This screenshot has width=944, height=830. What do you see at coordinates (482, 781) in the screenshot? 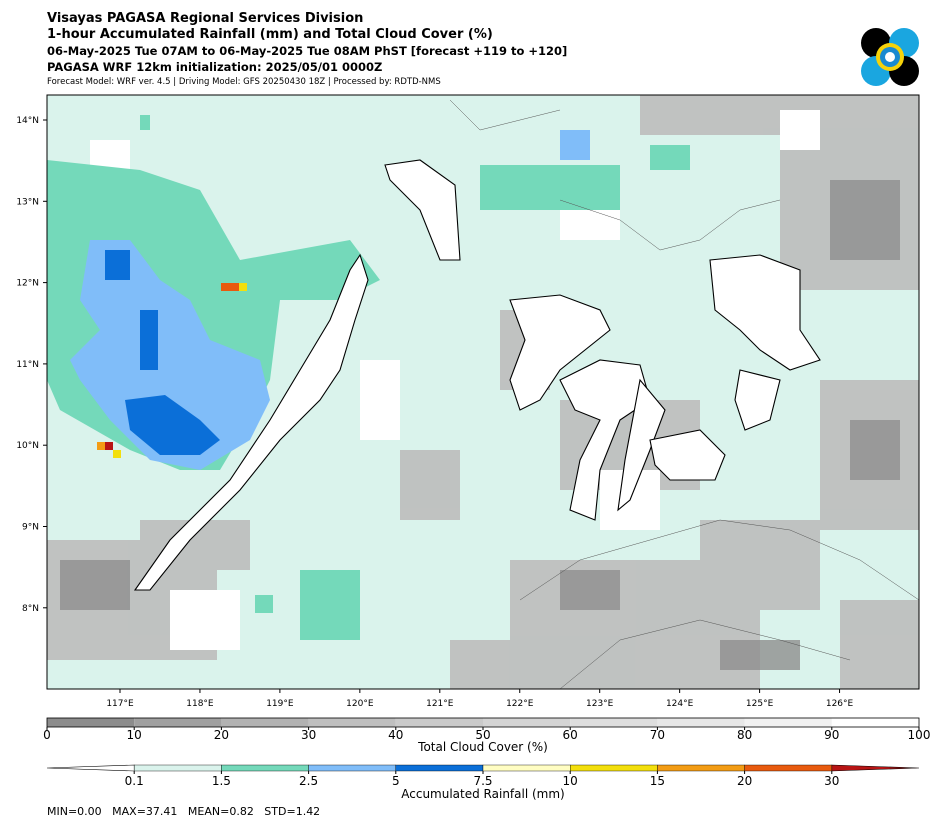
I see `rain-tick-label: 7.5` at bounding box center [482, 781].